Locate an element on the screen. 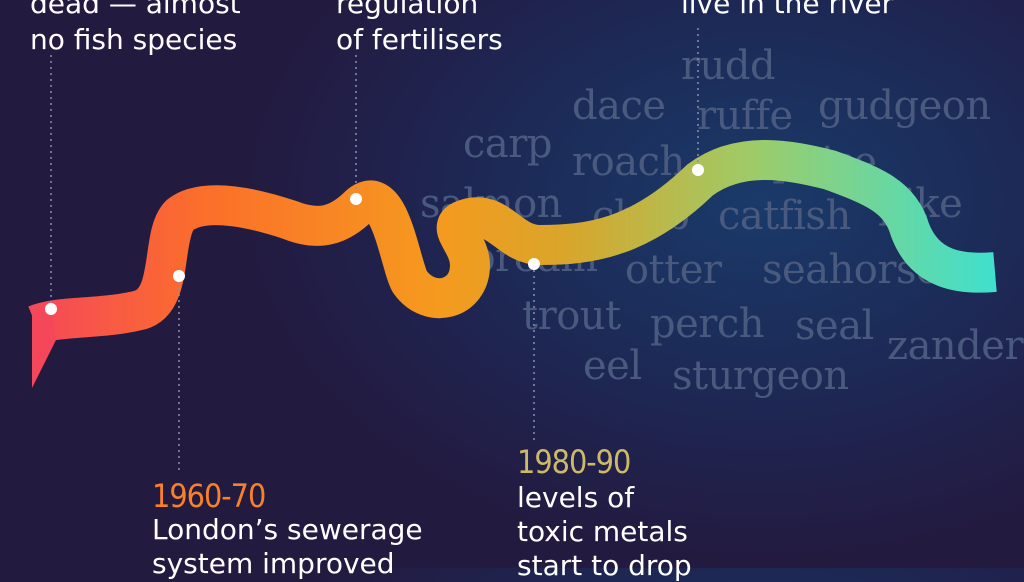  species-word: catfish is located at coordinates (784, 216).